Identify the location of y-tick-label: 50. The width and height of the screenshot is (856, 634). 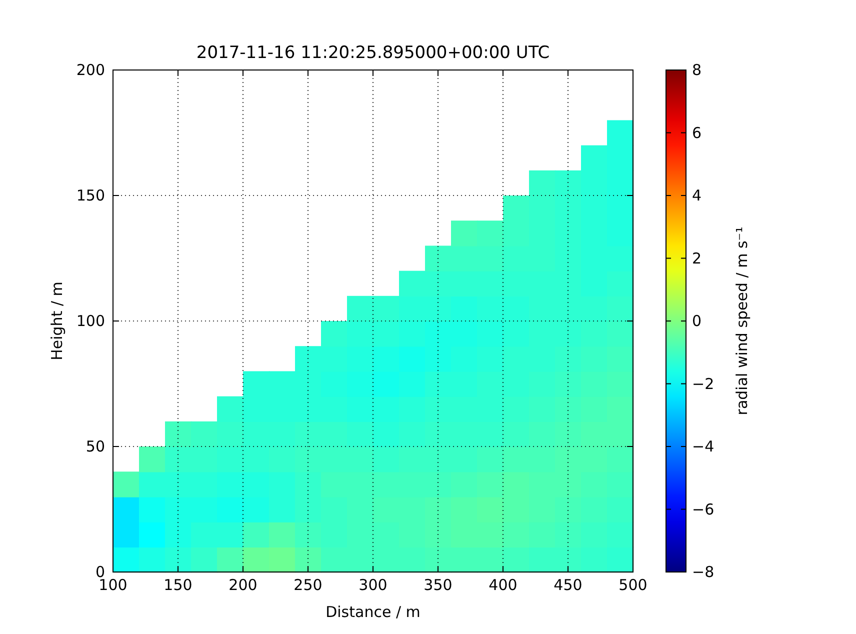
(95, 447).